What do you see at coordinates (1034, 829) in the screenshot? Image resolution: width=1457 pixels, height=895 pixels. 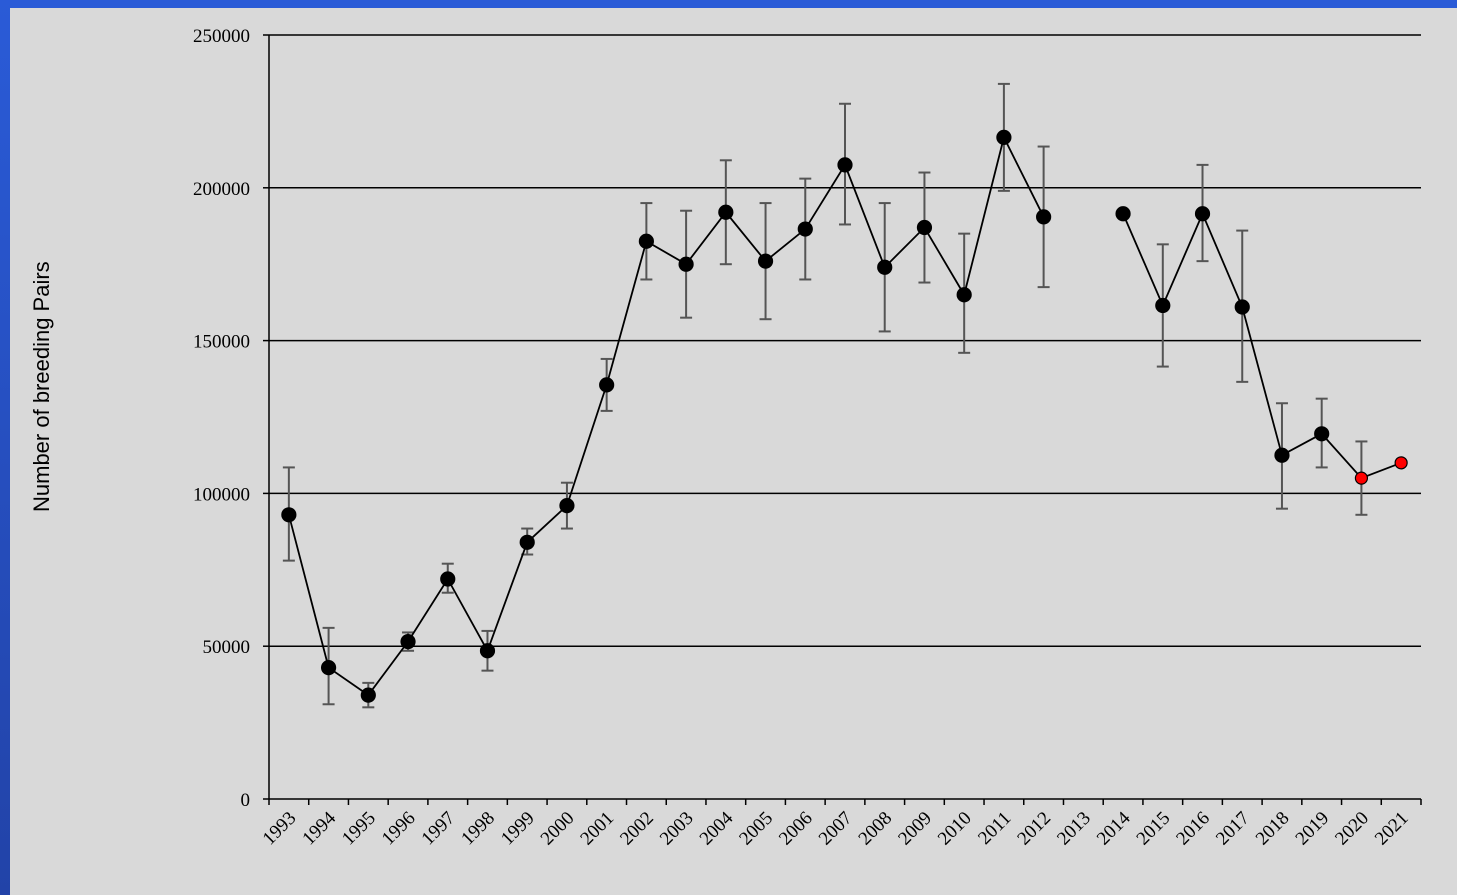 I see `x-tick-label: 2012` at bounding box center [1034, 829].